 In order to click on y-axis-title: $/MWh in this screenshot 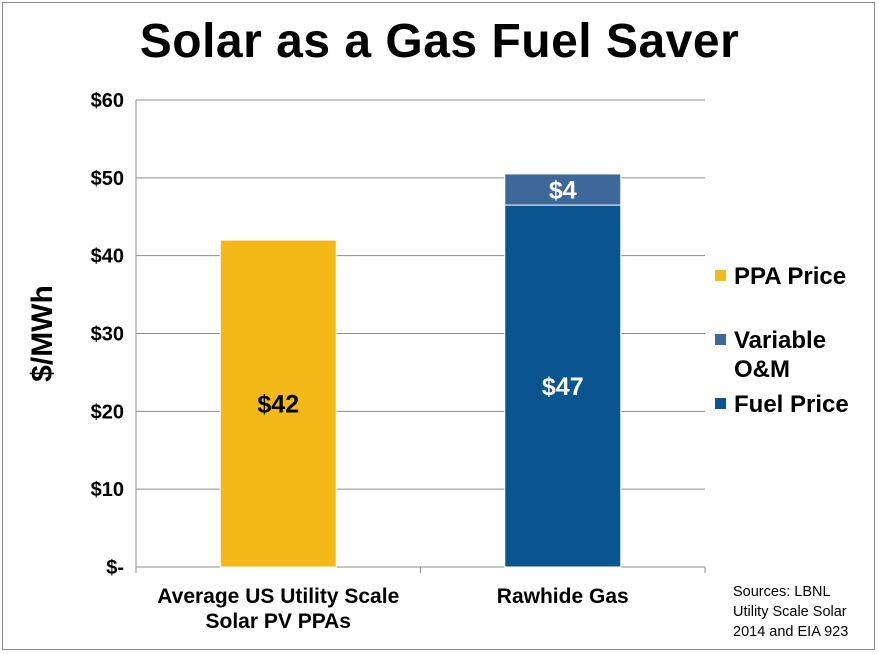, I will do `click(42, 333)`.